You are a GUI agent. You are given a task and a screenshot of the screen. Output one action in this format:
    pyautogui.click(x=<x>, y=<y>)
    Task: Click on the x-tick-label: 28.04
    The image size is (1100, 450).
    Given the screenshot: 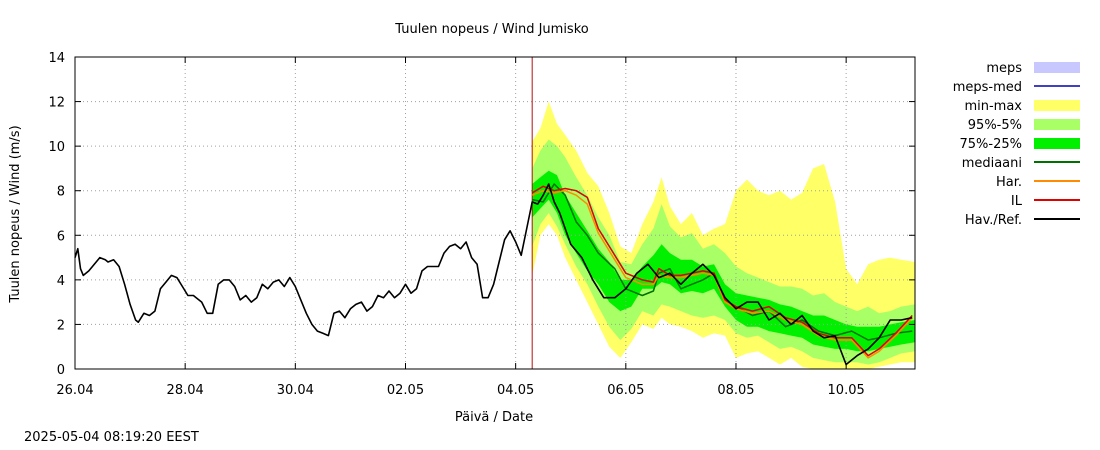 What is the action you would take?
    pyautogui.click(x=185, y=390)
    